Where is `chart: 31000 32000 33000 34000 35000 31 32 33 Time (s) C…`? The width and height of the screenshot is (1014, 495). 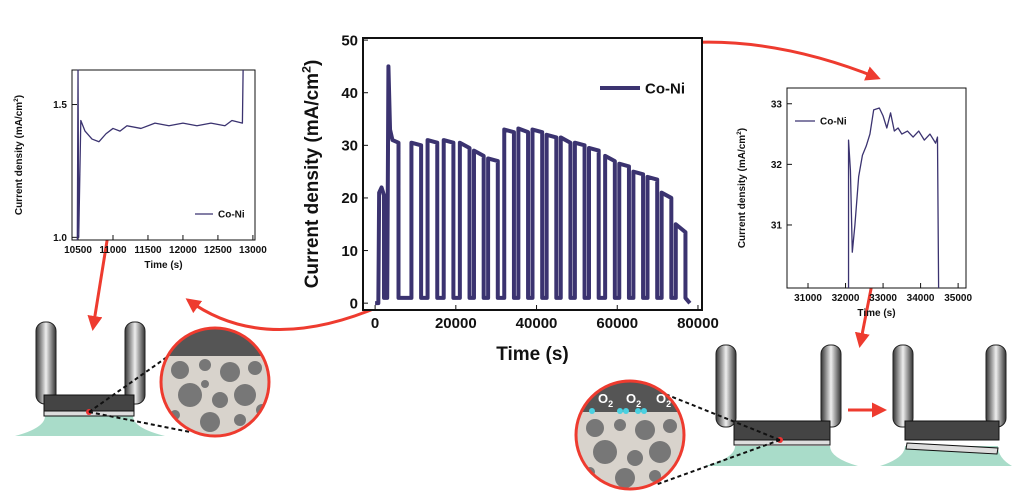 chart: 31000 32000 33000 34000 35000 31 32 33 Time (s) C… is located at coordinates (854, 203).